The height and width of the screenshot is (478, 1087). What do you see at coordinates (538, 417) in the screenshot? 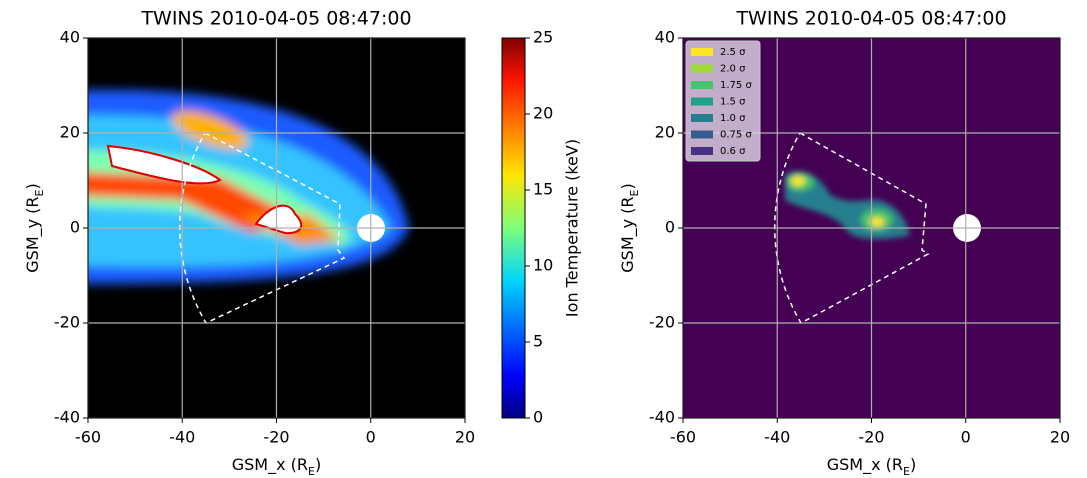
I see `colorbar-tick-label: 0` at bounding box center [538, 417].